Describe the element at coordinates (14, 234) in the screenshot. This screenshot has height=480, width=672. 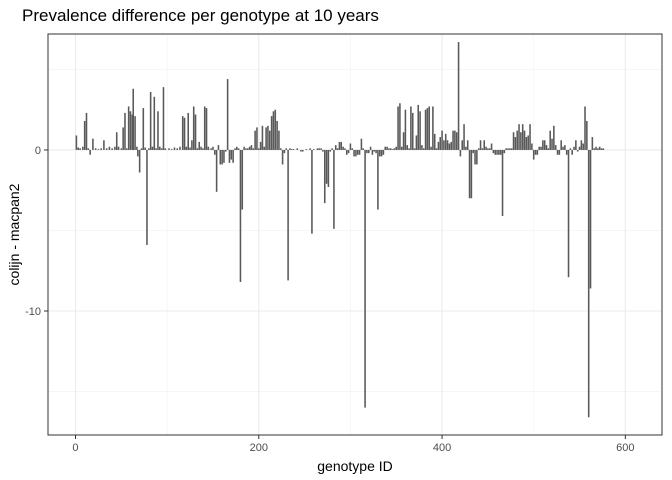
I see `y-axis-title: colijn - macpan2` at that location.